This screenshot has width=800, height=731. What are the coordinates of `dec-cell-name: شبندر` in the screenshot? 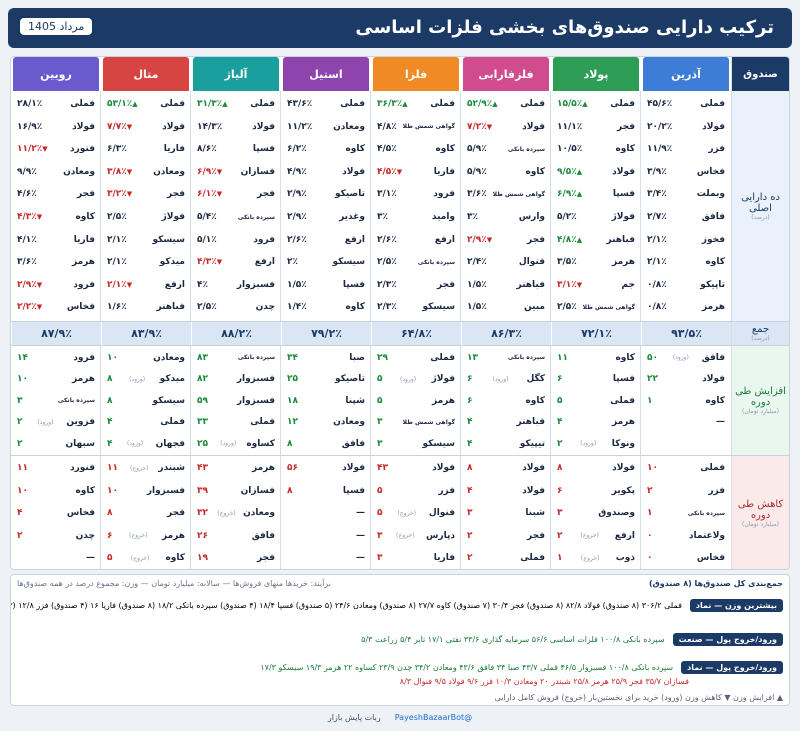 It's located at (171, 468).